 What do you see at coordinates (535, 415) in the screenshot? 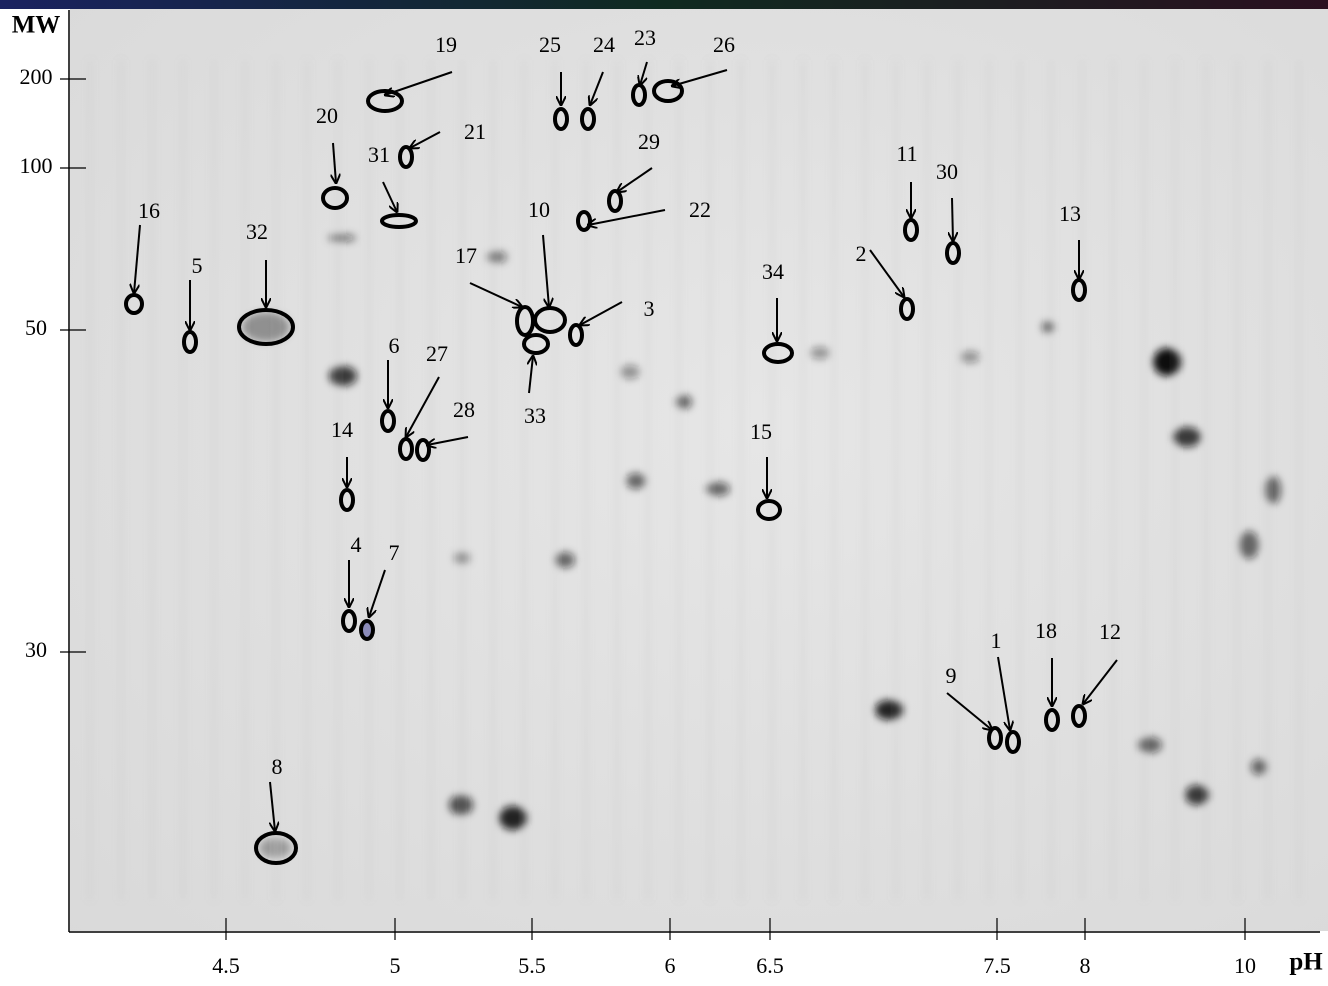
I see `spot-label: 33` at bounding box center [535, 415].